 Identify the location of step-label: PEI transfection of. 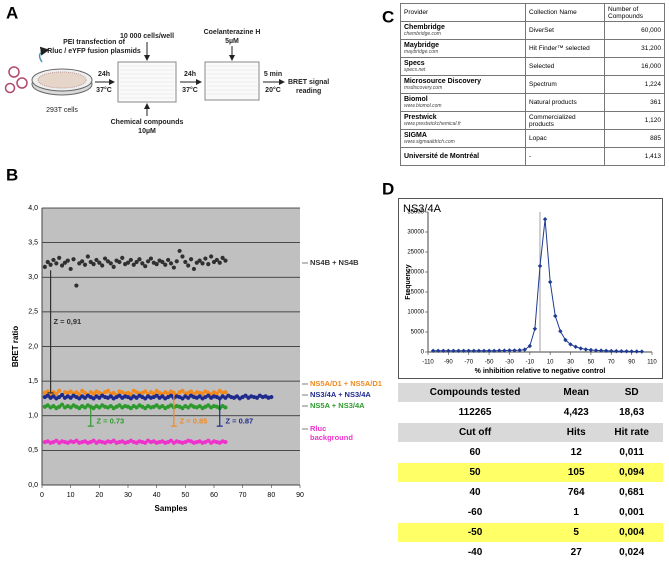
(94, 42).